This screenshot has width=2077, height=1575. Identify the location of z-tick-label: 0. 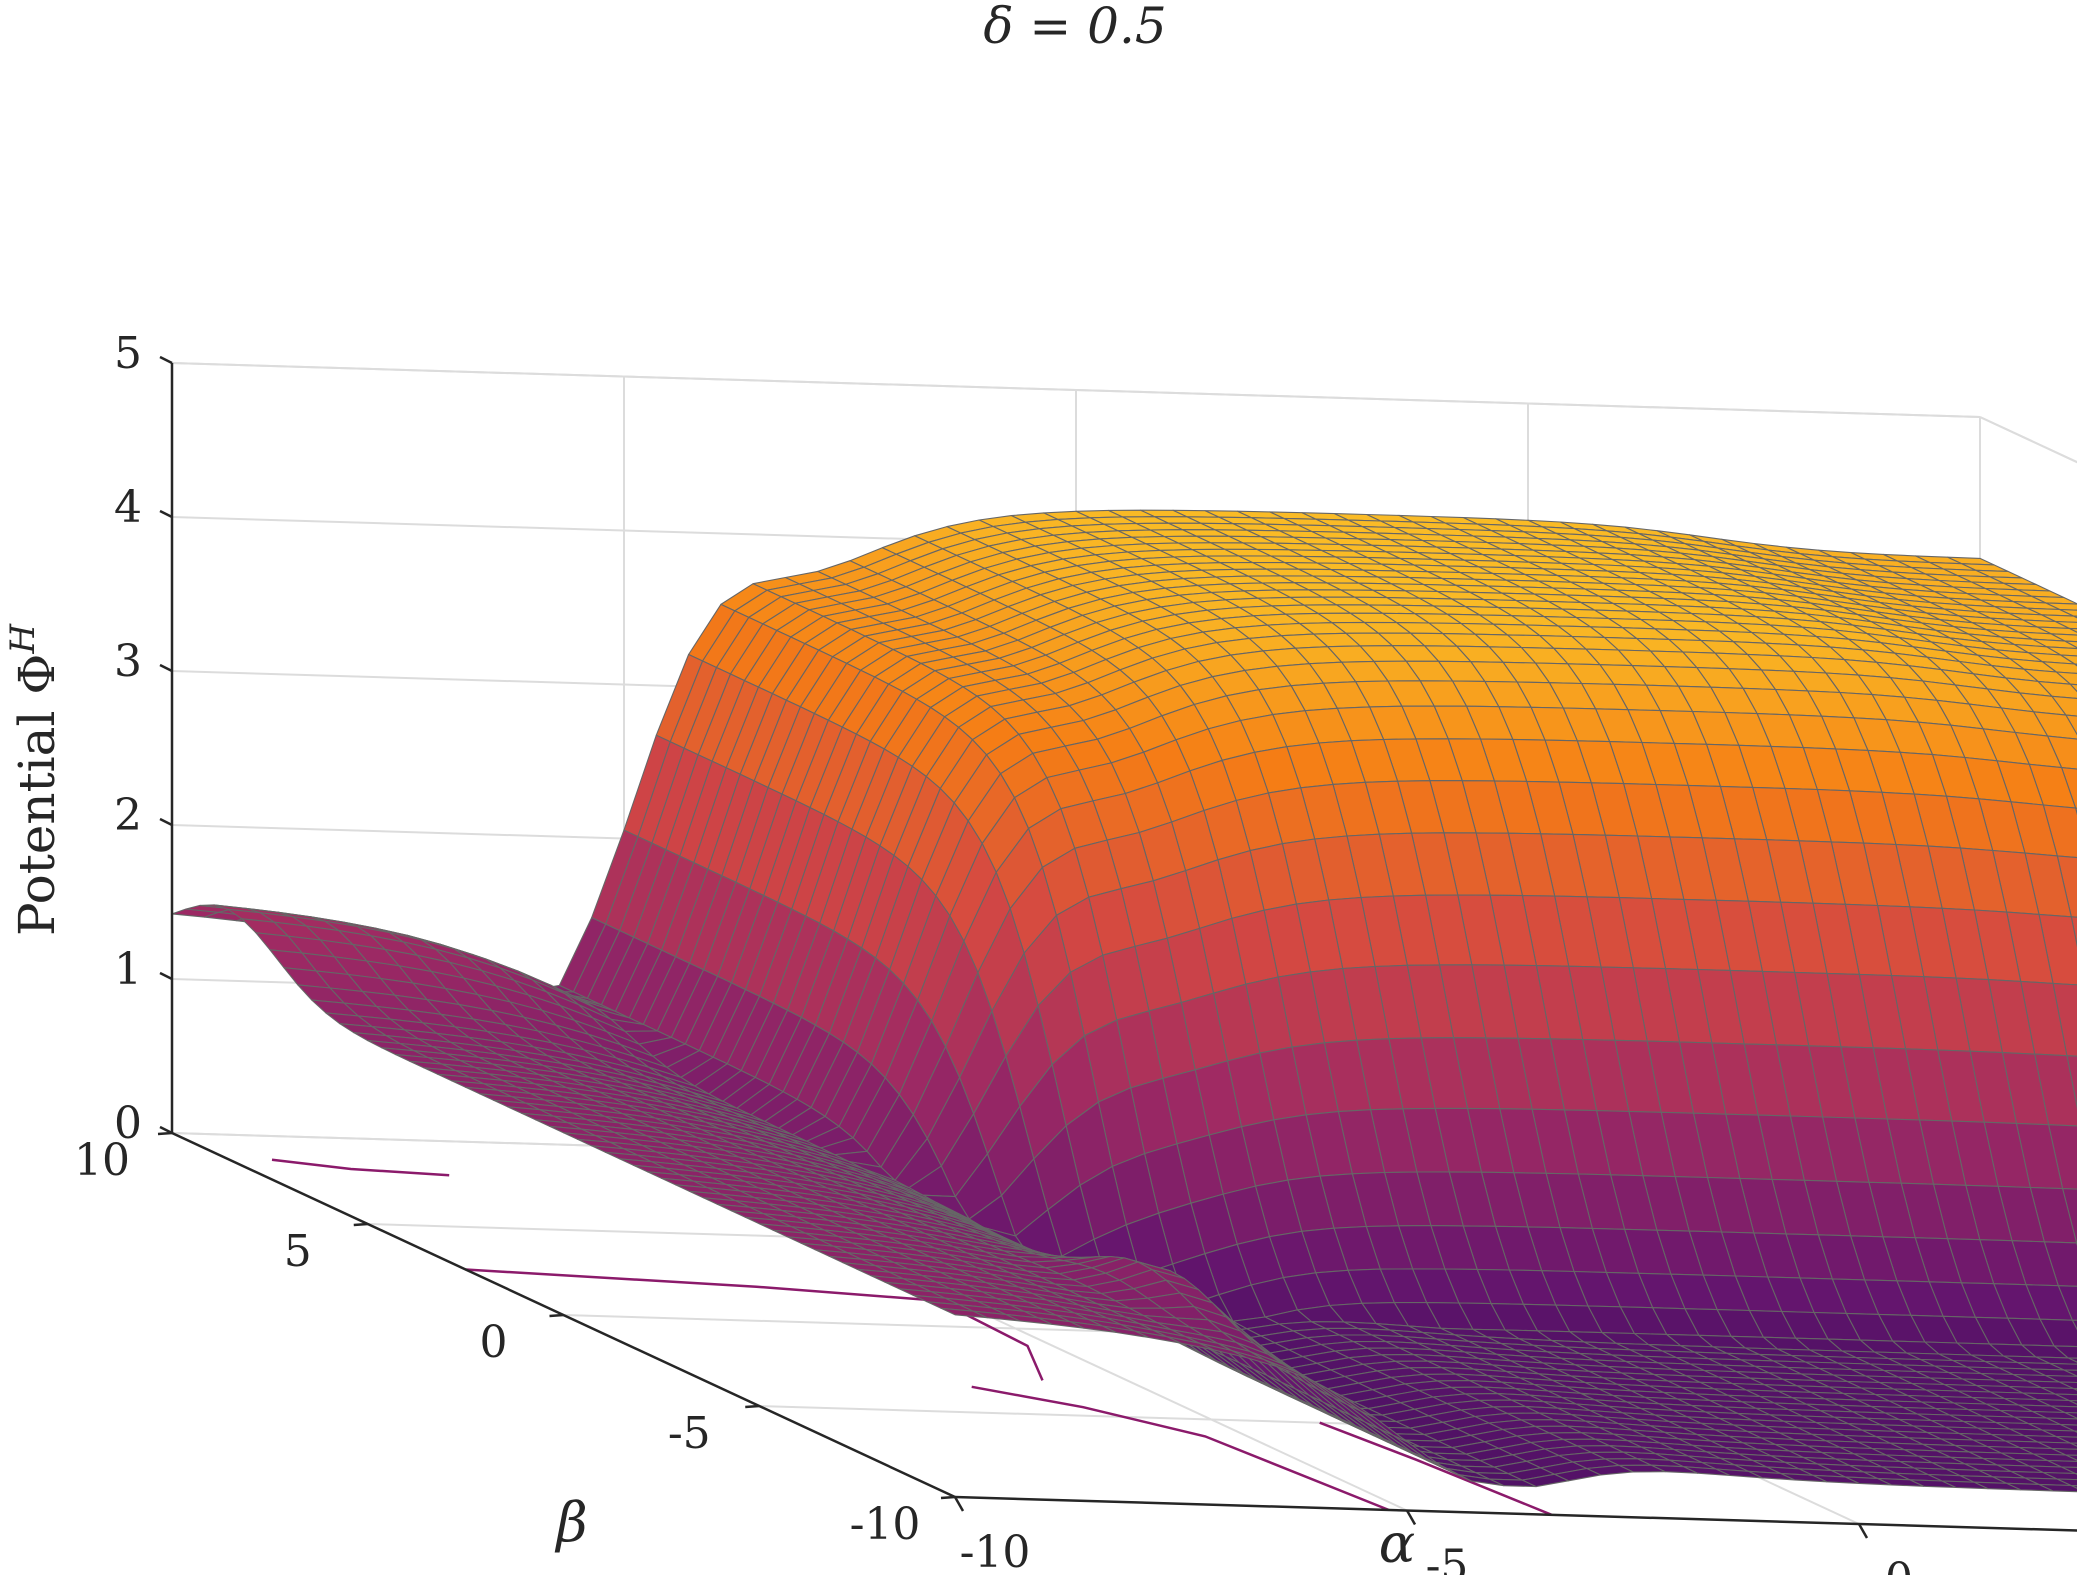
(128, 1123).